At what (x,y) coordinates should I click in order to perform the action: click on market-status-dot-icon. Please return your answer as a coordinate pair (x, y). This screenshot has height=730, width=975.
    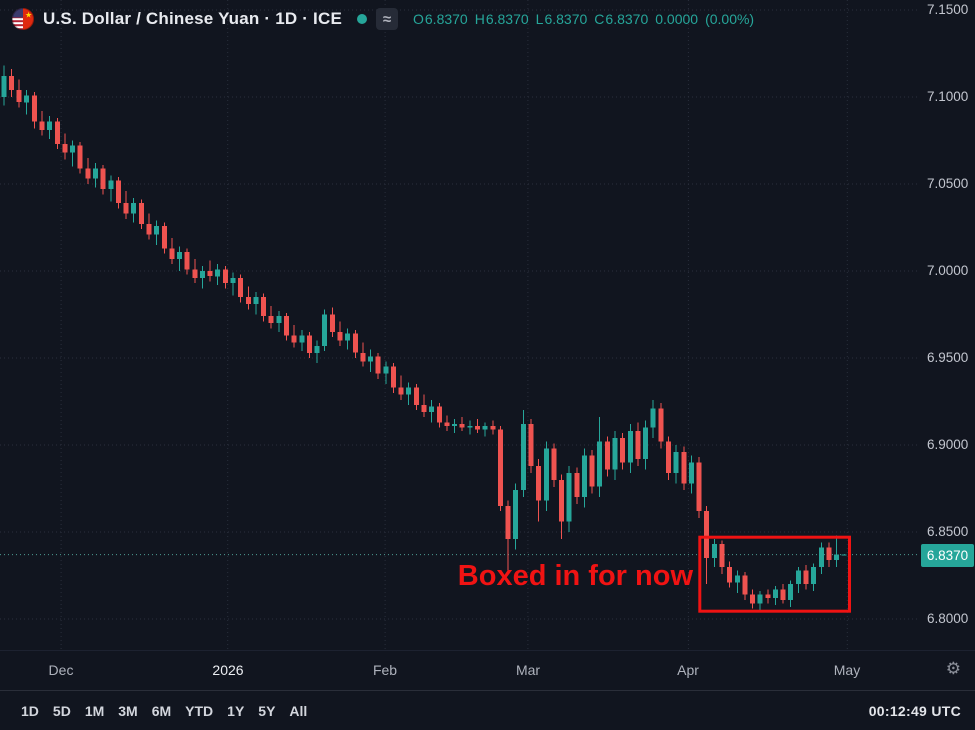
    Looking at the image, I should click on (362, 19).